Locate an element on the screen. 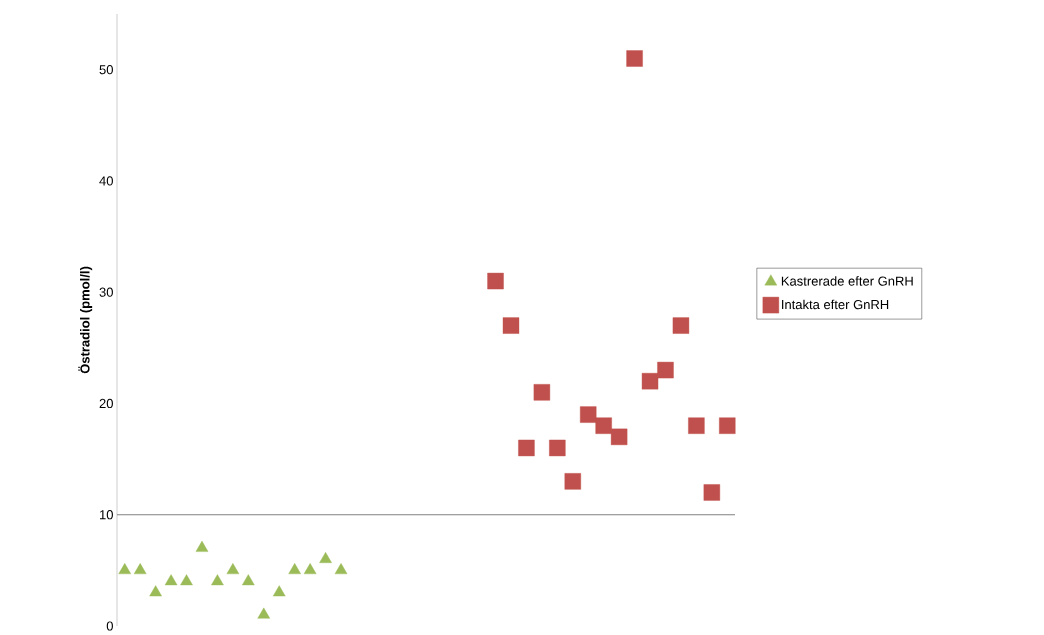  legend-label: Kastrerade efter GnRH is located at coordinates (847, 281).